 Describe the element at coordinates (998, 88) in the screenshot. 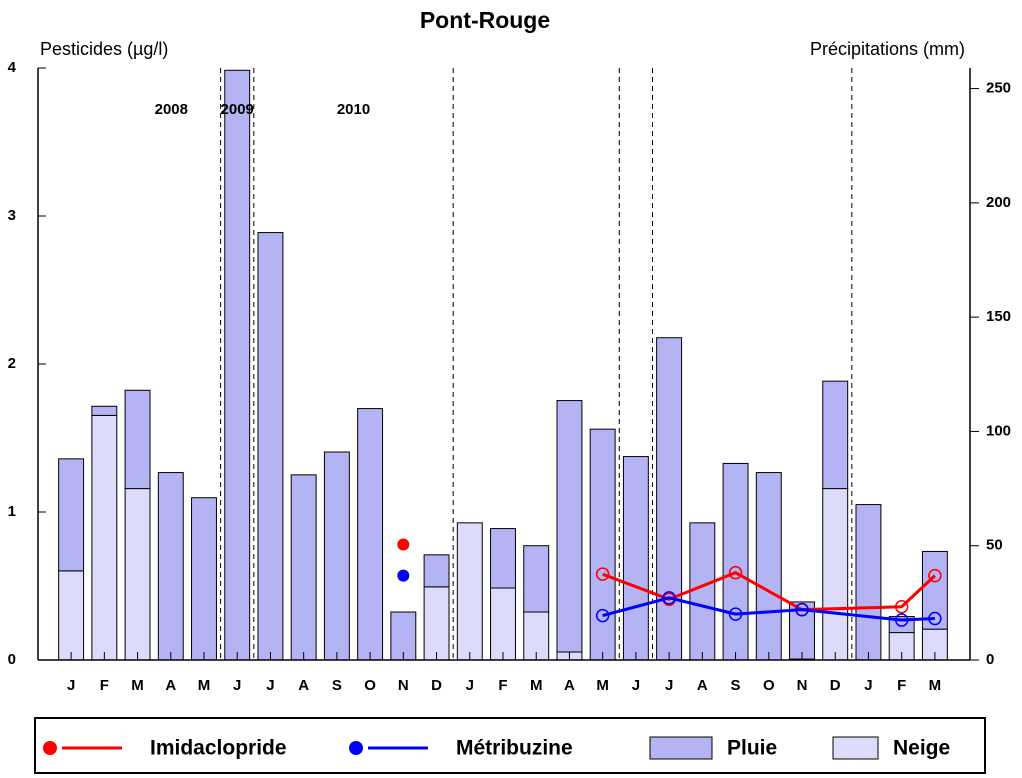

I see `y2-tick-label: 250` at that location.